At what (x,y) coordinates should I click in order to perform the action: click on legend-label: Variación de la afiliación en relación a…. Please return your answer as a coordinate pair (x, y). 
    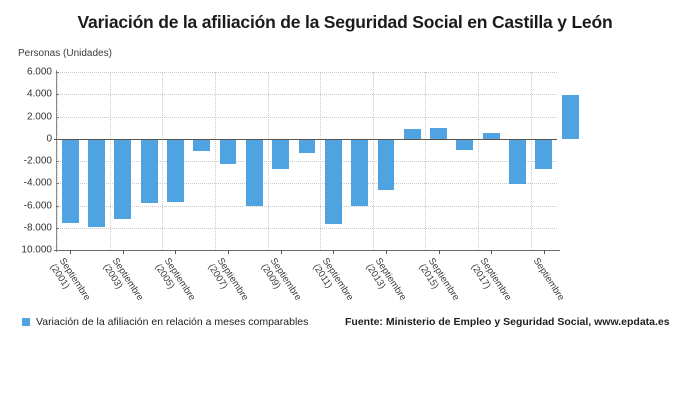
    Looking at the image, I should click on (172, 322).